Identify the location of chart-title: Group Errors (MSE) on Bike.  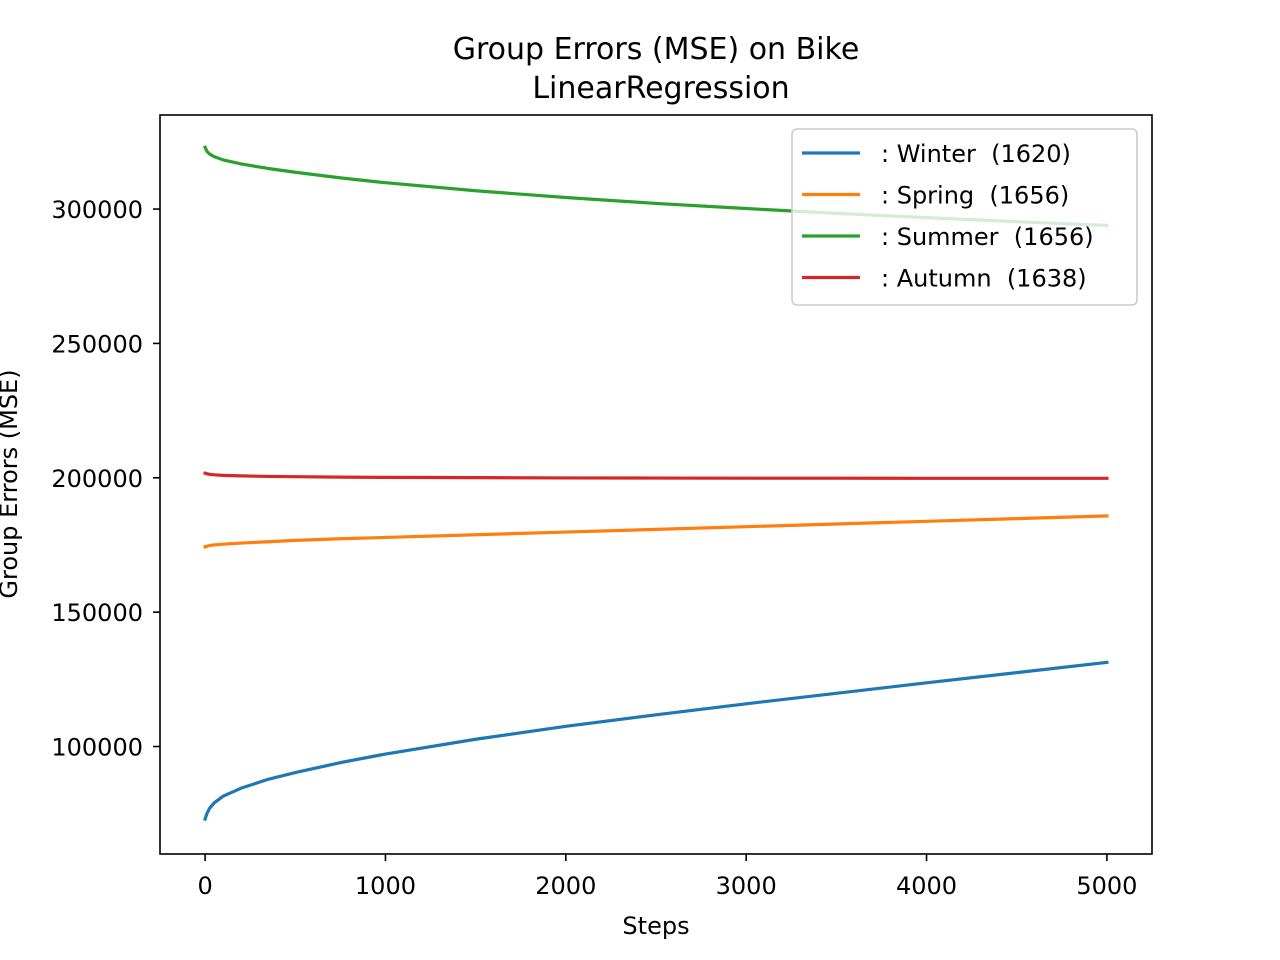
(656, 49).